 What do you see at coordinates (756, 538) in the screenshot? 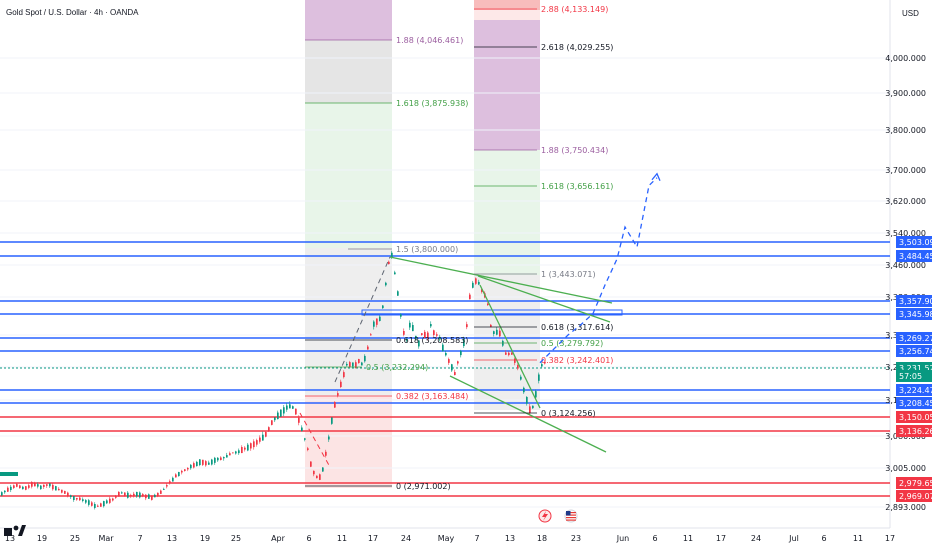
I see `time-tick-label: 24` at bounding box center [756, 538].